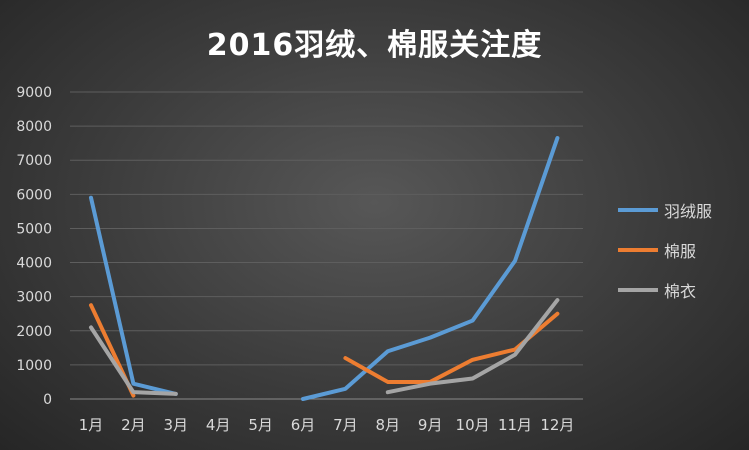 The image size is (749, 450). I want to click on y-tick-label: 1000, so click(34, 366).